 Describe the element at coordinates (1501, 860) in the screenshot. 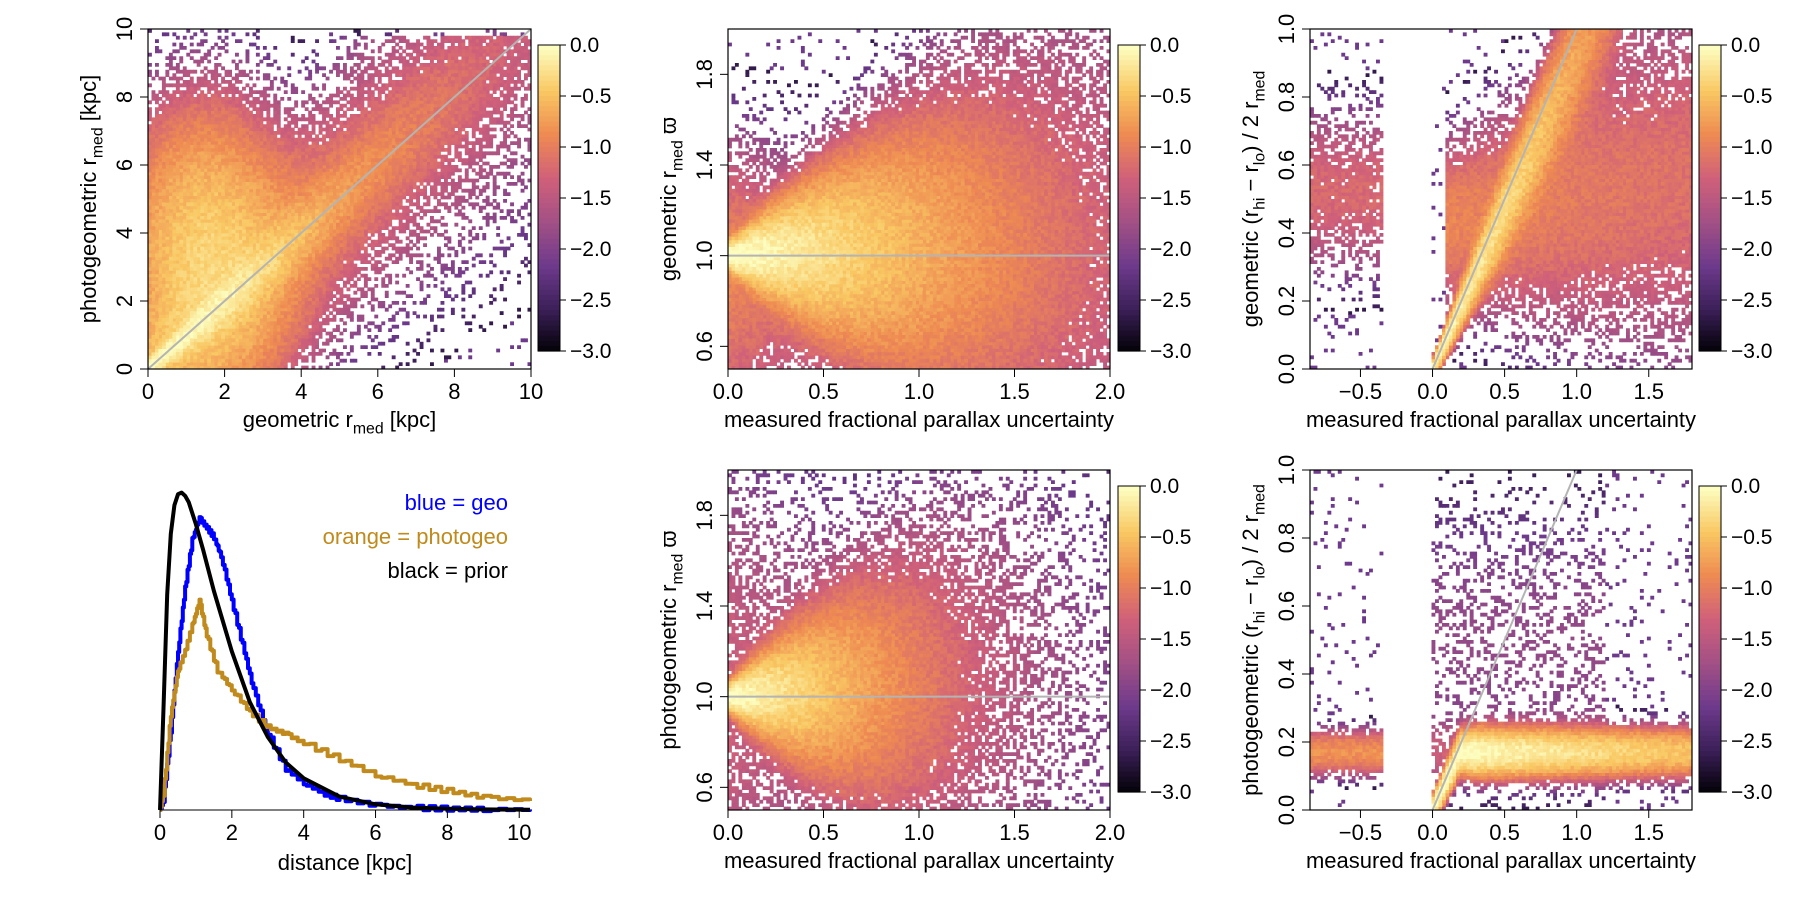

I see `p6-xlabel: measured fractional parallax uncertainty` at that location.